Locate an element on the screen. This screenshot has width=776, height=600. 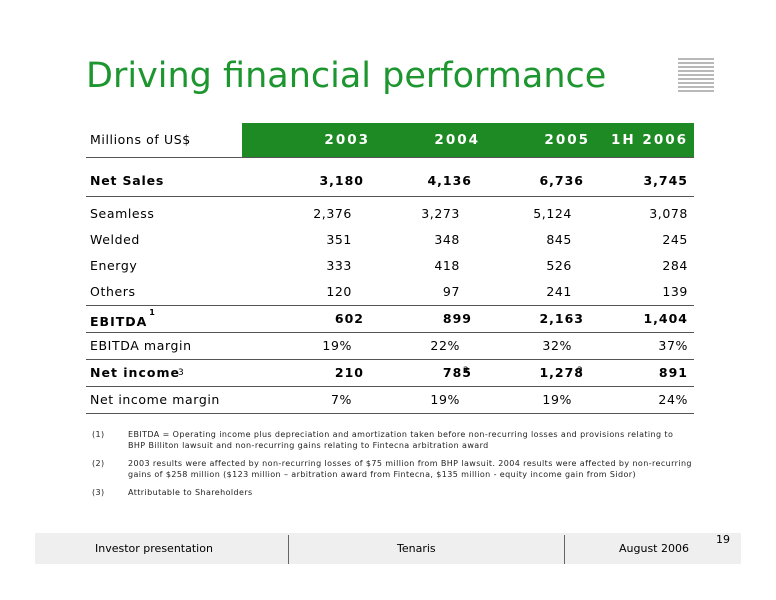
cell: 785 is located at coordinates (457, 372).